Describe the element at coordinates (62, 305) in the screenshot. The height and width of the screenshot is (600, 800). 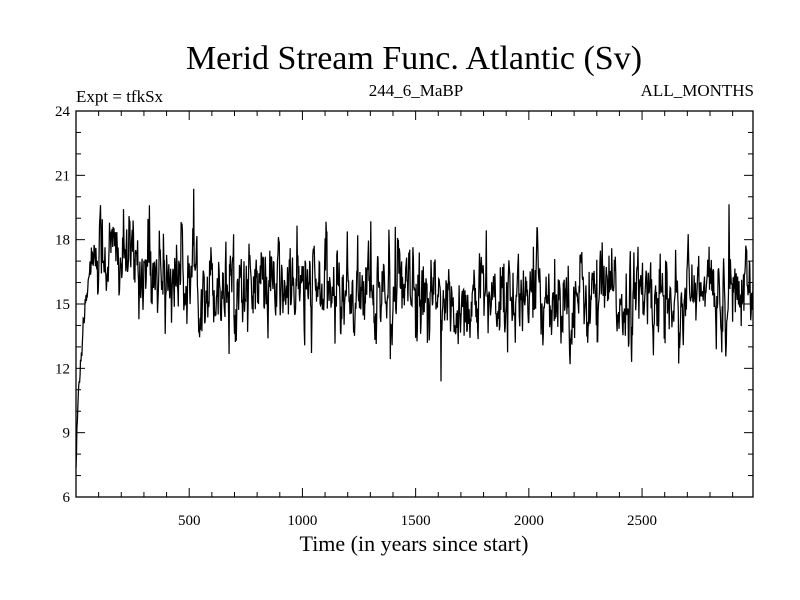
I see `y-tick-label: 15` at that location.